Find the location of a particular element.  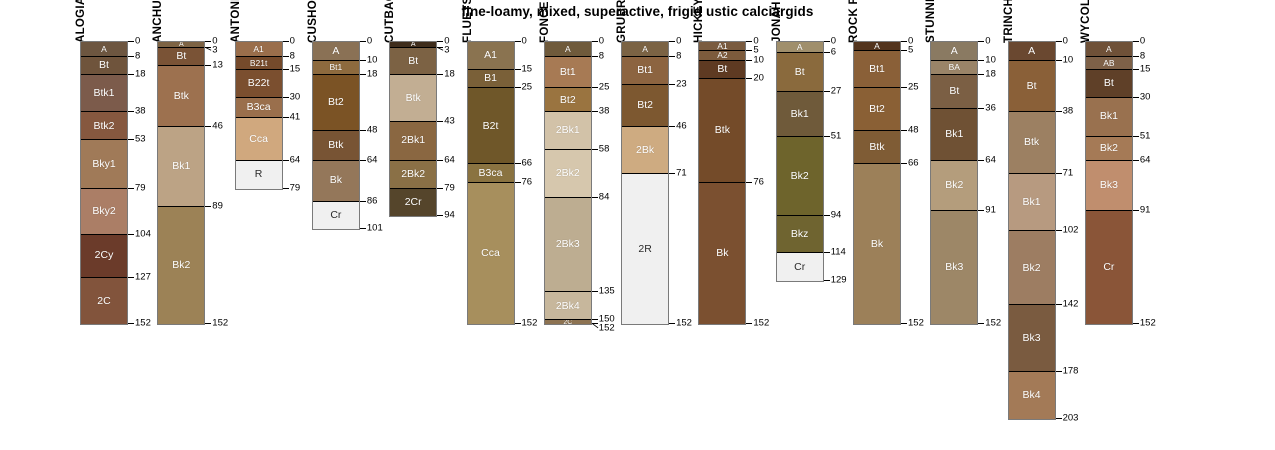

soil-horizon: Btk1 is located at coordinates (104, 94).